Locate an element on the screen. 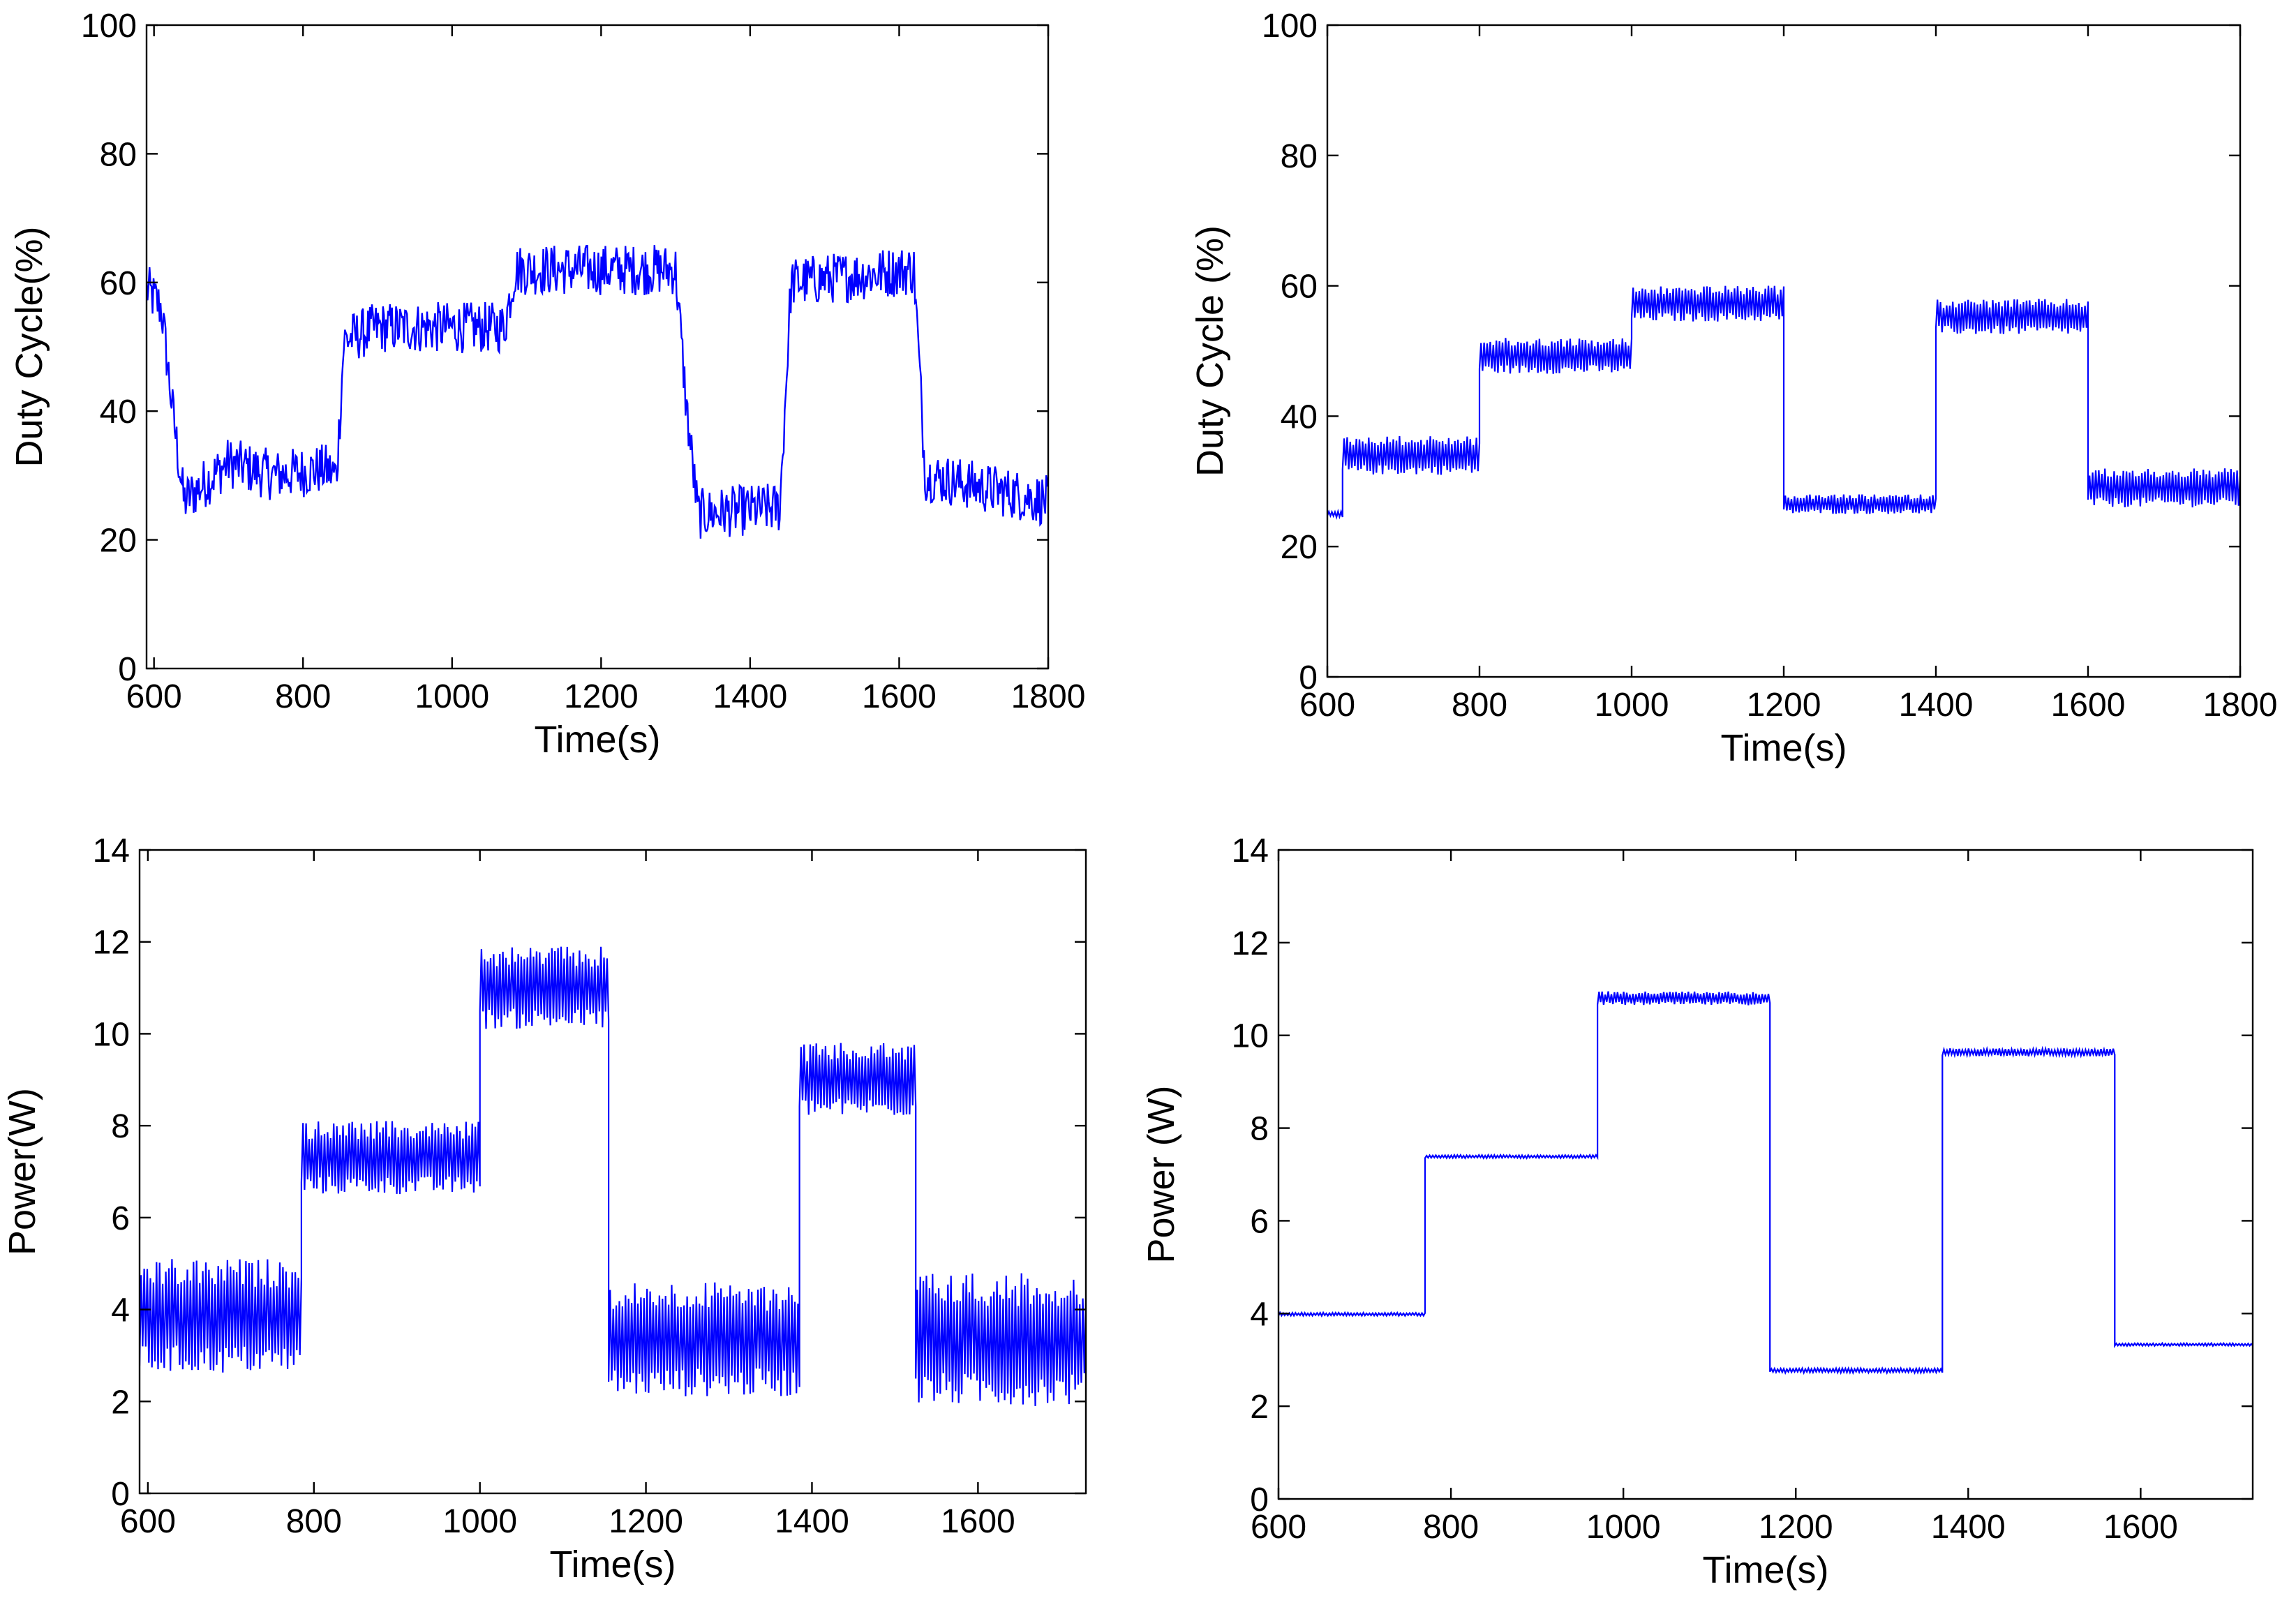 The height and width of the screenshot is (1605, 2296). y-axis-label: Duty Cycle (%) is located at coordinates (1210, 351).